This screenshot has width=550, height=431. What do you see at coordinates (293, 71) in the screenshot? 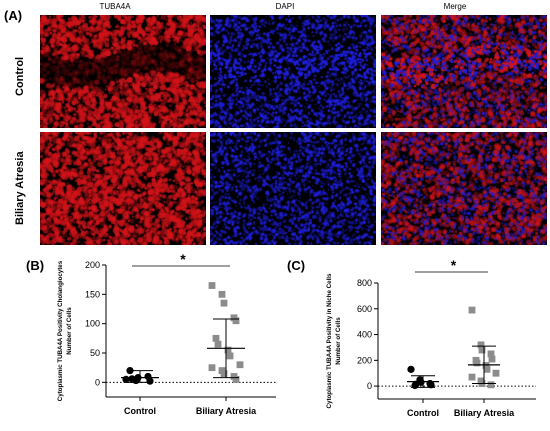
I see `micrograph-control-dapi` at bounding box center [293, 71].